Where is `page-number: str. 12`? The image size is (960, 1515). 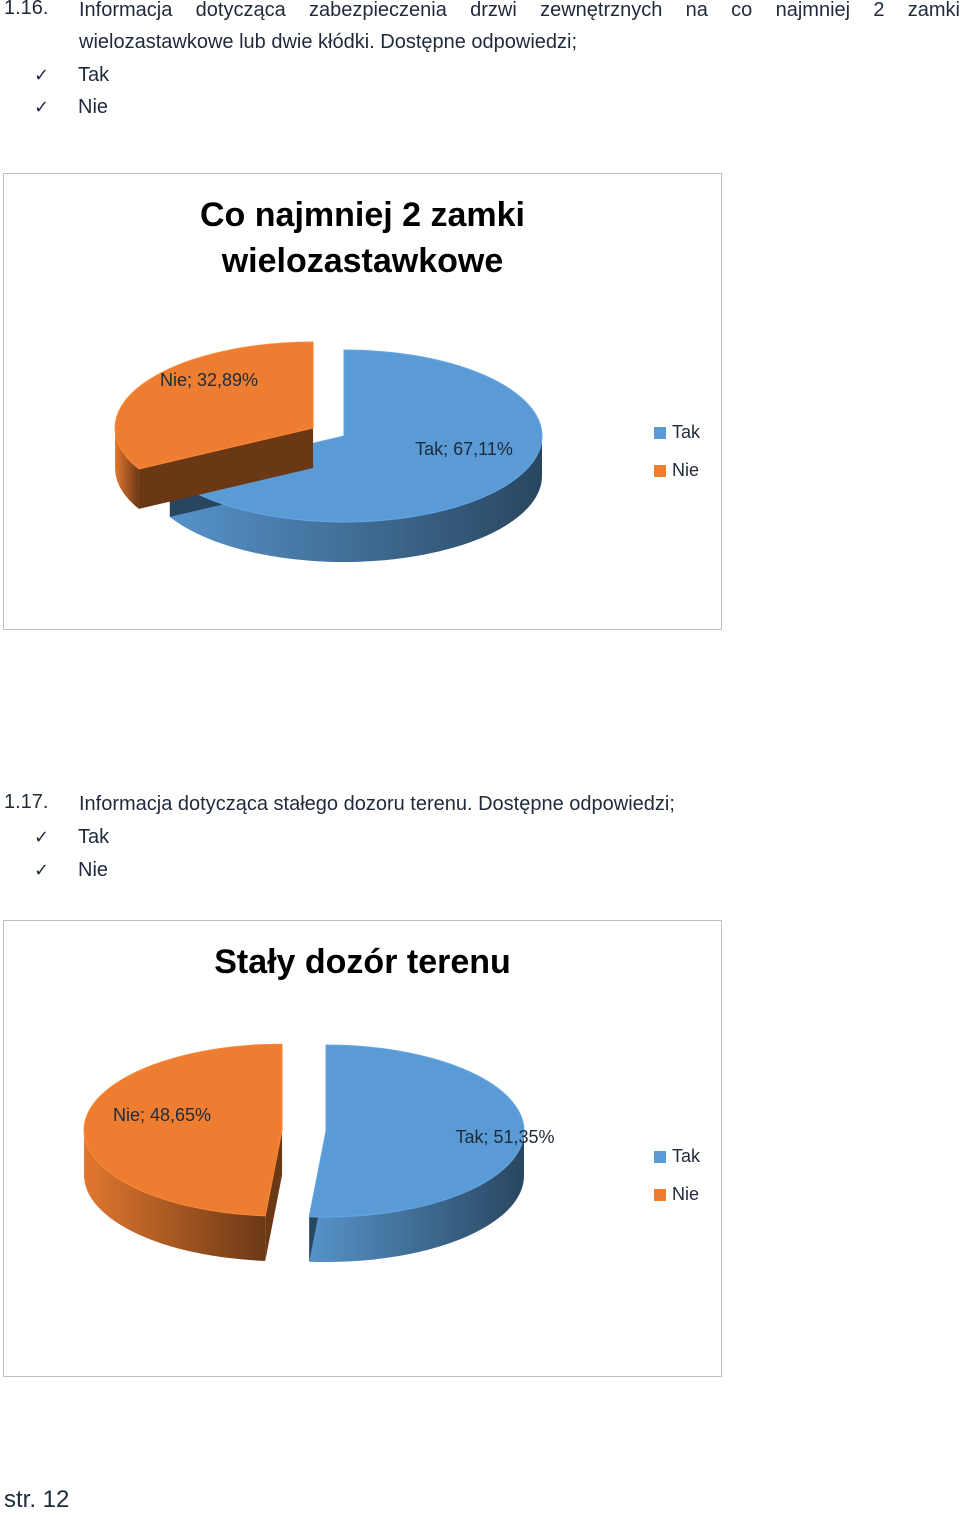
page-number: str. 12 is located at coordinates (37, 1499).